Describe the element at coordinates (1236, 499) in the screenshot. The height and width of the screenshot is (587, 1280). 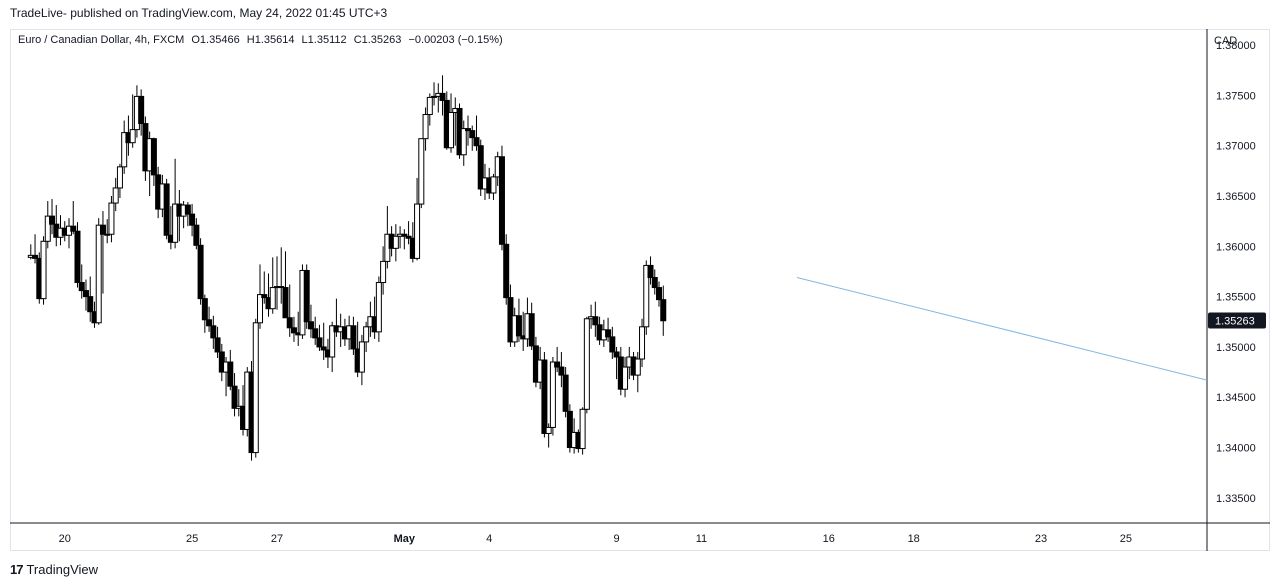
I see `price-tick-label: 1.33500` at that location.